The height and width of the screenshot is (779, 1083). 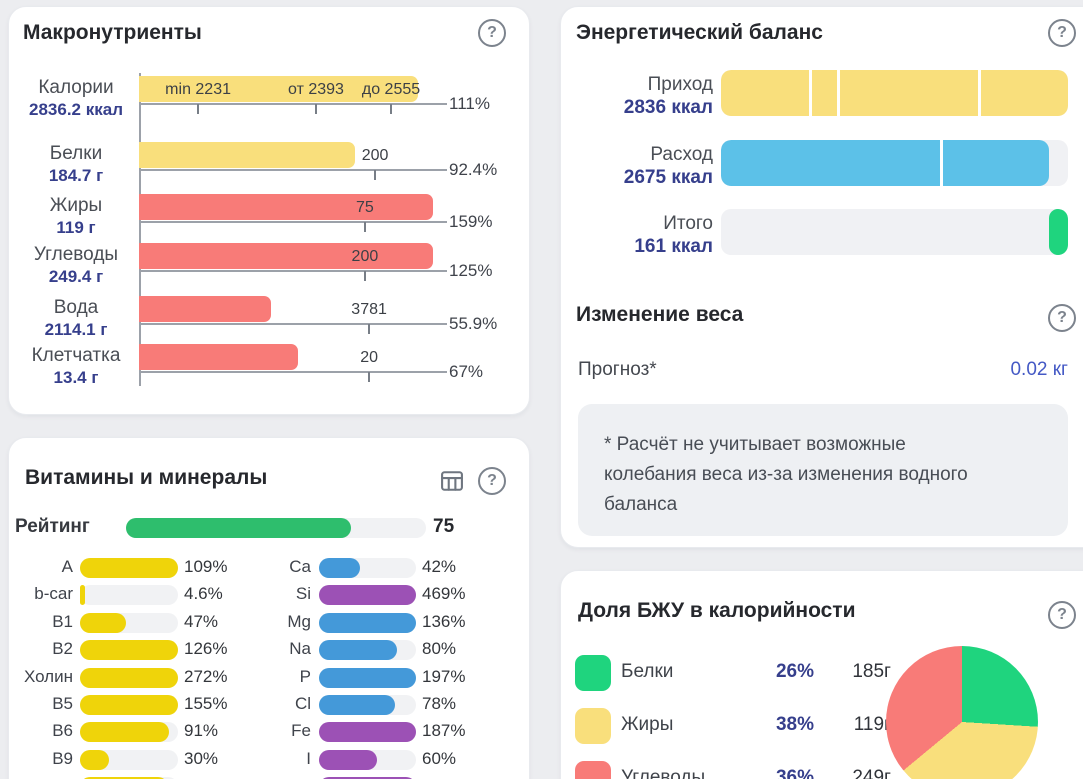 What do you see at coordinates (205, 309) in the screenshot?
I see `water-bar` at bounding box center [205, 309].